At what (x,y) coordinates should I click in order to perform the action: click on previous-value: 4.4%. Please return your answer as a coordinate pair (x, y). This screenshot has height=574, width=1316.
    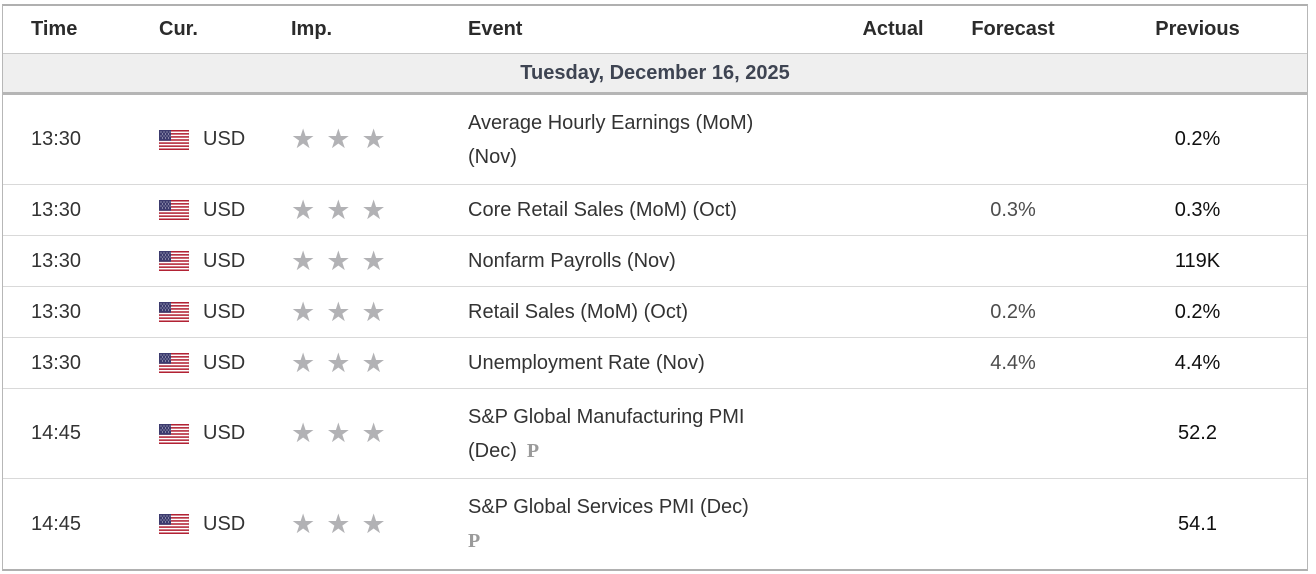
    Looking at the image, I should click on (1197, 362).